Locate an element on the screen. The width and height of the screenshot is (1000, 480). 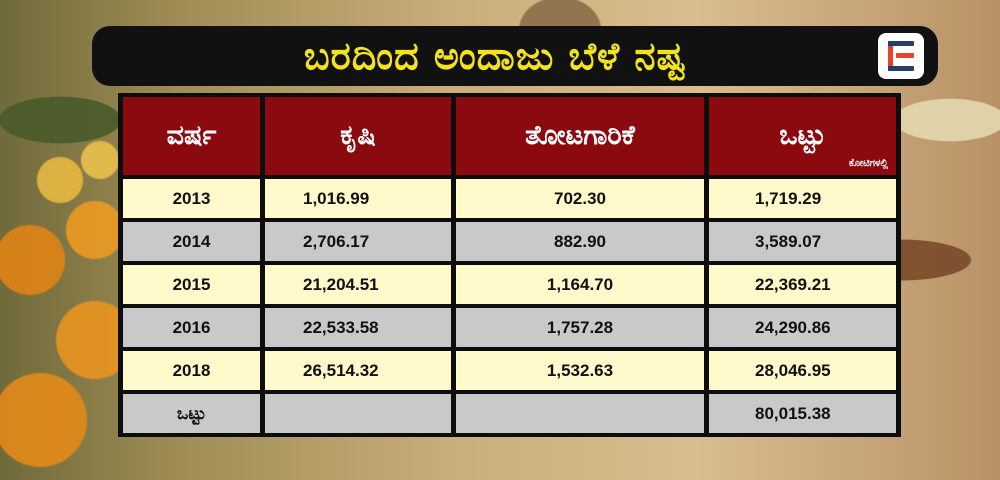
header-agriculture: ಕೃಷಿ is located at coordinates (358, 136).